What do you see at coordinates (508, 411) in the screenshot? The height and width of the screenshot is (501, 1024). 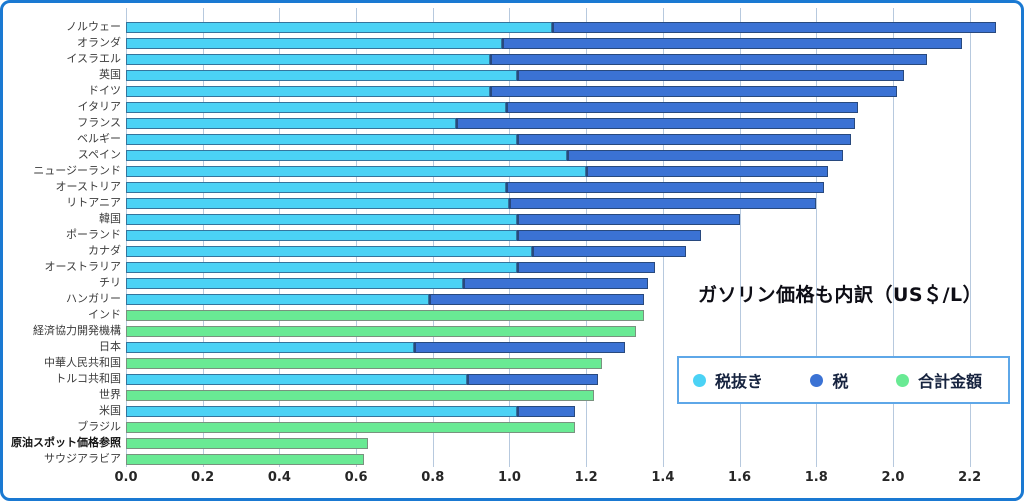 I see `chart-row: 米国` at bounding box center [508, 411].